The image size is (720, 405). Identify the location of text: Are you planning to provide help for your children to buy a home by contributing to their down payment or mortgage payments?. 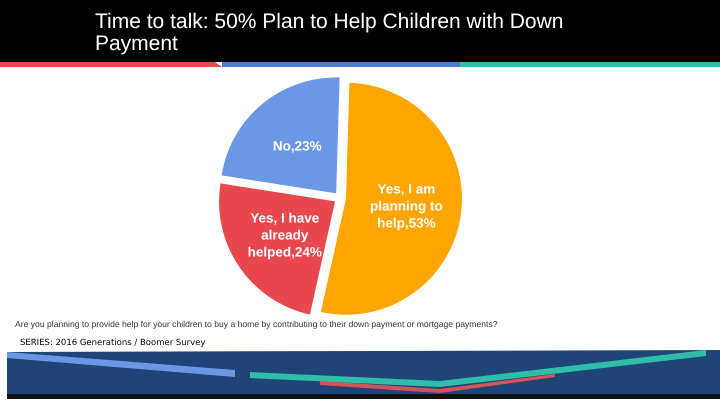
(256, 324).